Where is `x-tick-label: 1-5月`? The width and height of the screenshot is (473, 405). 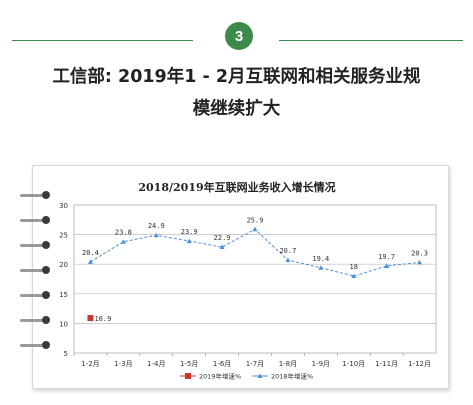 x-tick-label: 1-5月 is located at coordinates (189, 364).